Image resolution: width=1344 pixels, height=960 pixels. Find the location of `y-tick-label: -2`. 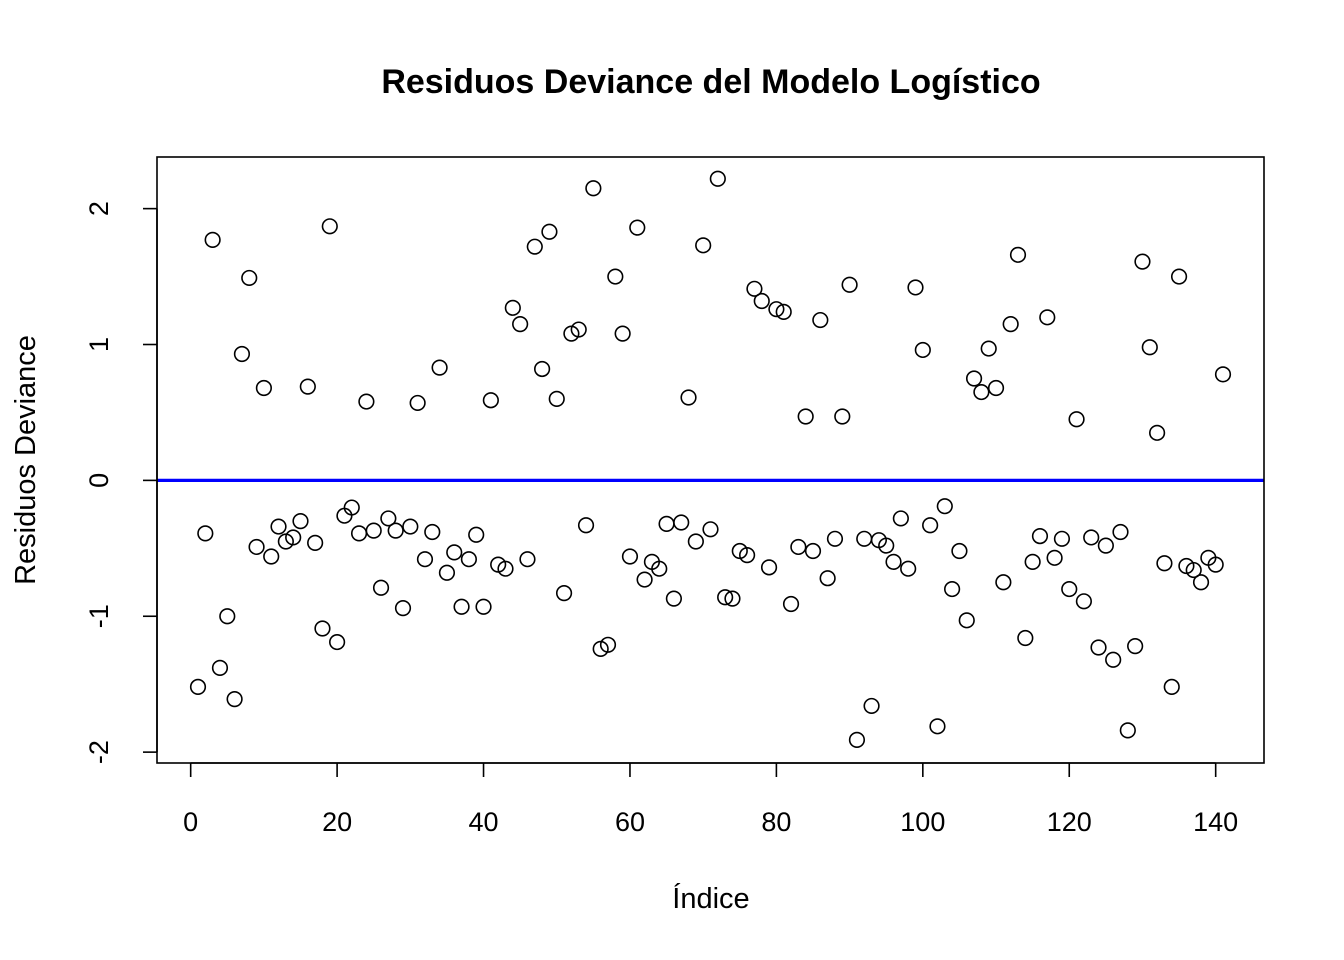

y-tick-label: -2 is located at coordinates (99, 752).